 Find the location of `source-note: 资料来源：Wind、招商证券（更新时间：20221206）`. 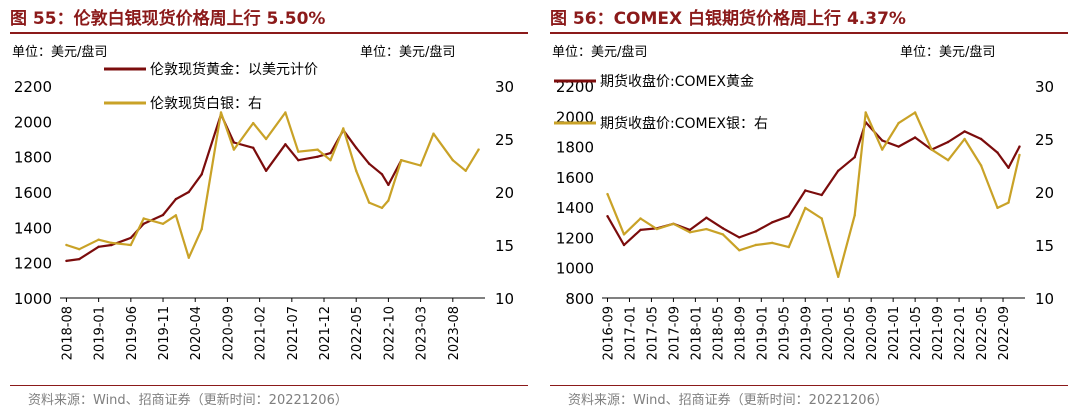

source-note: 资料来源：Wind、招商证券（更新时间：20221206） is located at coordinates (188, 400).